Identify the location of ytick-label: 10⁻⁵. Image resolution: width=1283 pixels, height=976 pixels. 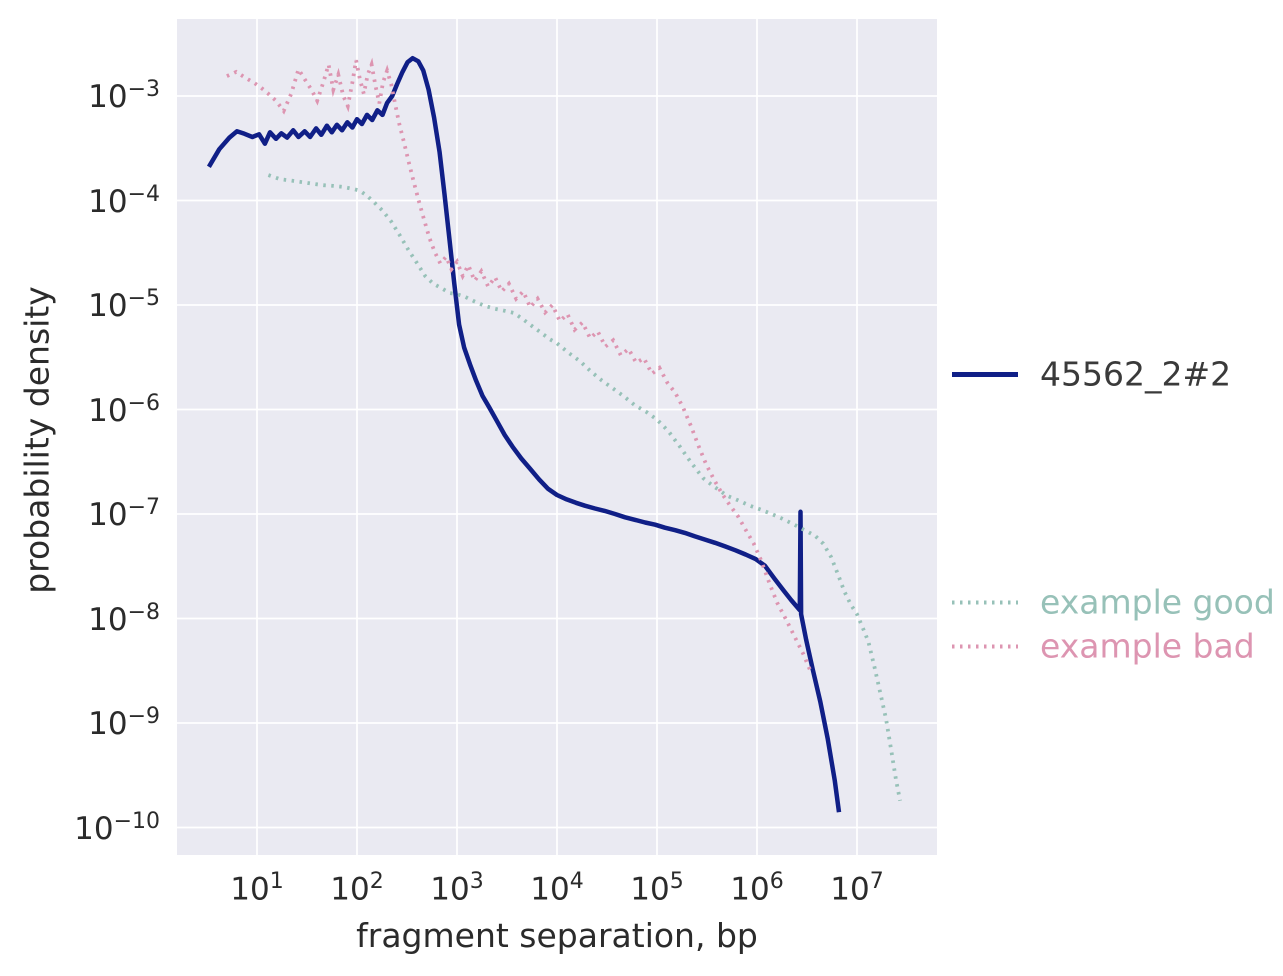
(124, 305).